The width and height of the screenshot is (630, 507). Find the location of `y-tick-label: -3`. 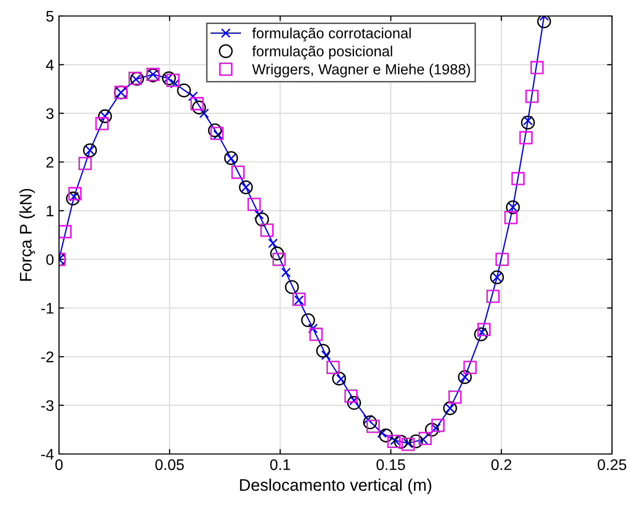

y-tick-label: -3 is located at coordinates (47, 406).